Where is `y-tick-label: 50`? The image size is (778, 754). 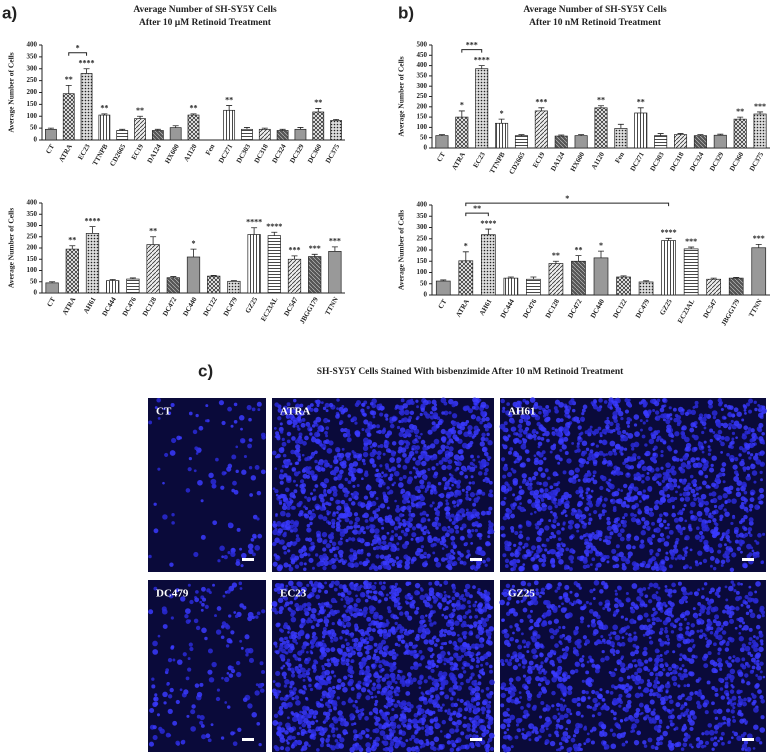
y-tick-label: 50 is located at coordinates (424, 137).